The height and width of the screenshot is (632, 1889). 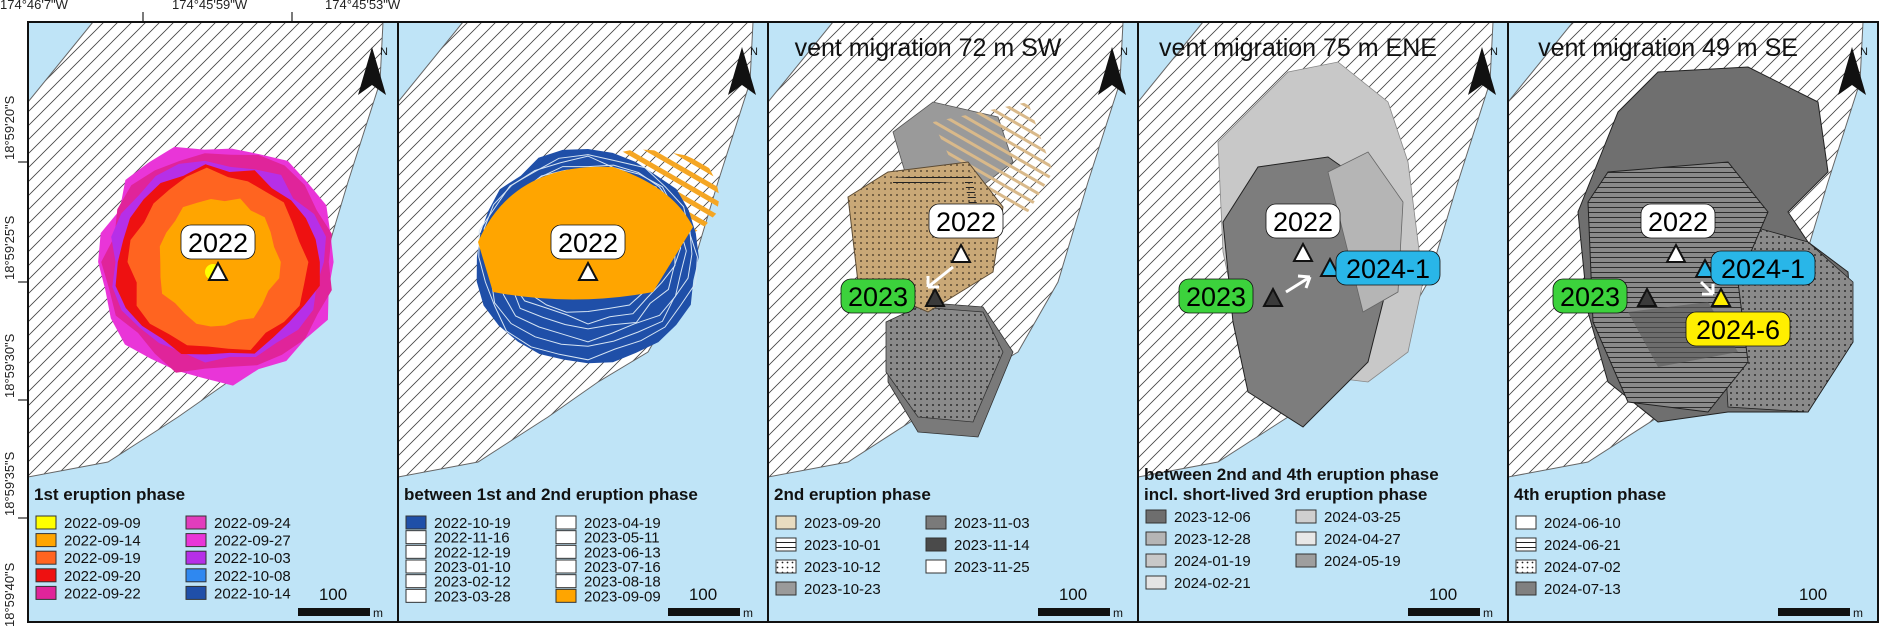 I want to click on left-coord-label-5: 18°59'40"S, so click(x=9, y=594).